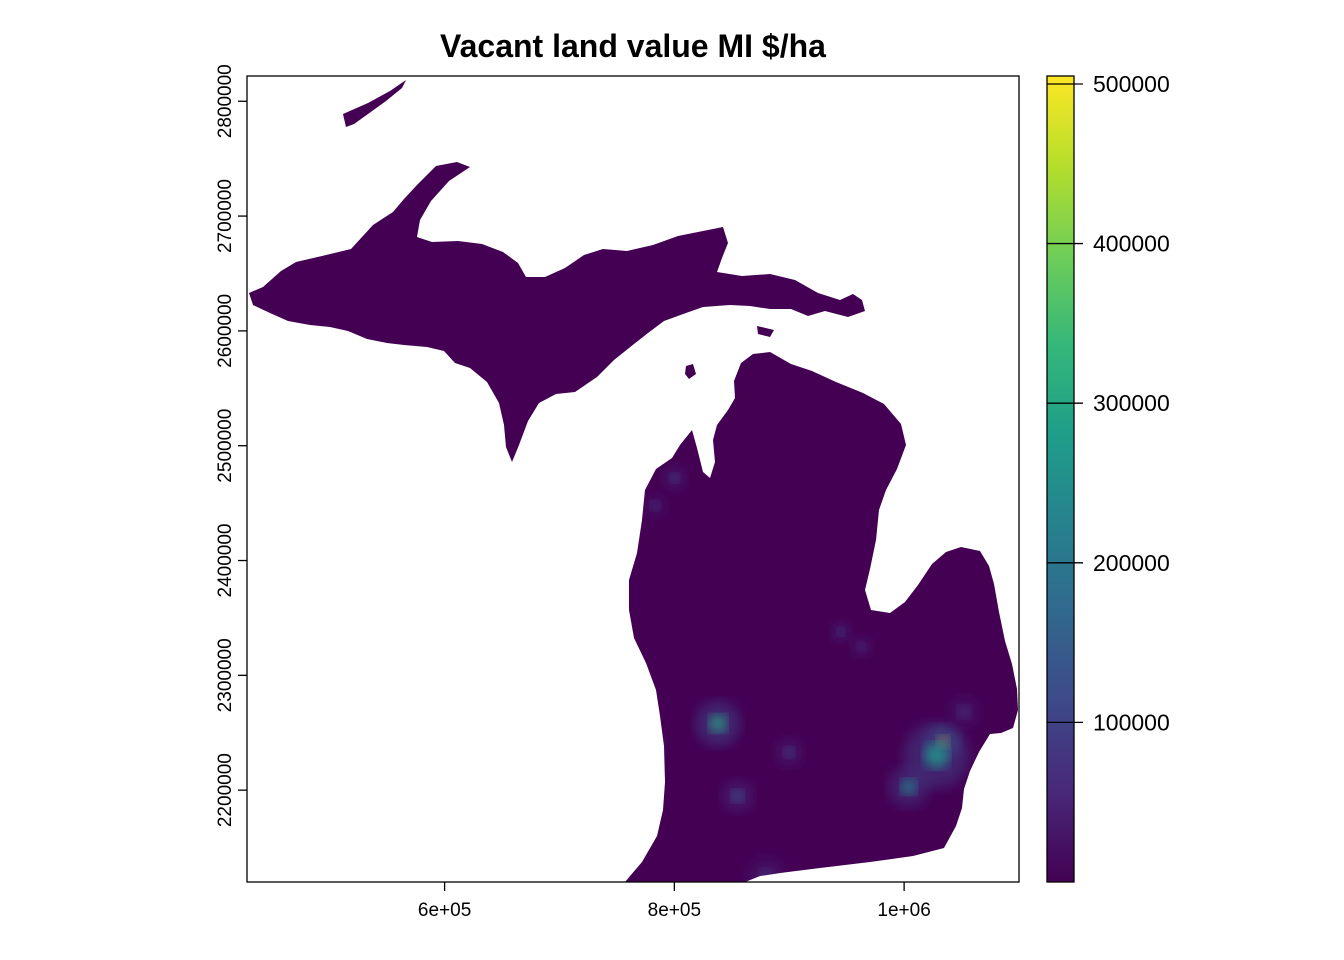 The width and height of the screenshot is (1344, 960). What do you see at coordinates (1131, 244) in the screenshot?
I see `legend-tick-label: 400000` at bounding box center [1131, 244].